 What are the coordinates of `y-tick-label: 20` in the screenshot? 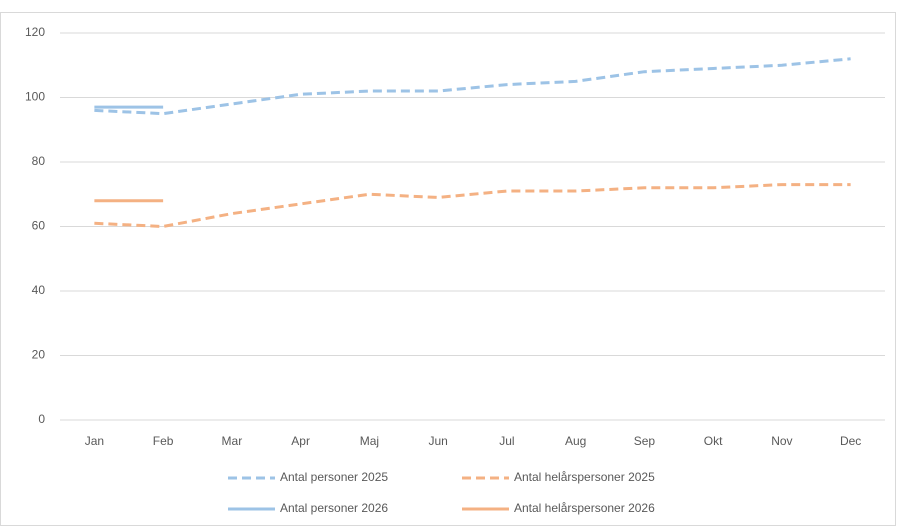 It's located at (39, 355).